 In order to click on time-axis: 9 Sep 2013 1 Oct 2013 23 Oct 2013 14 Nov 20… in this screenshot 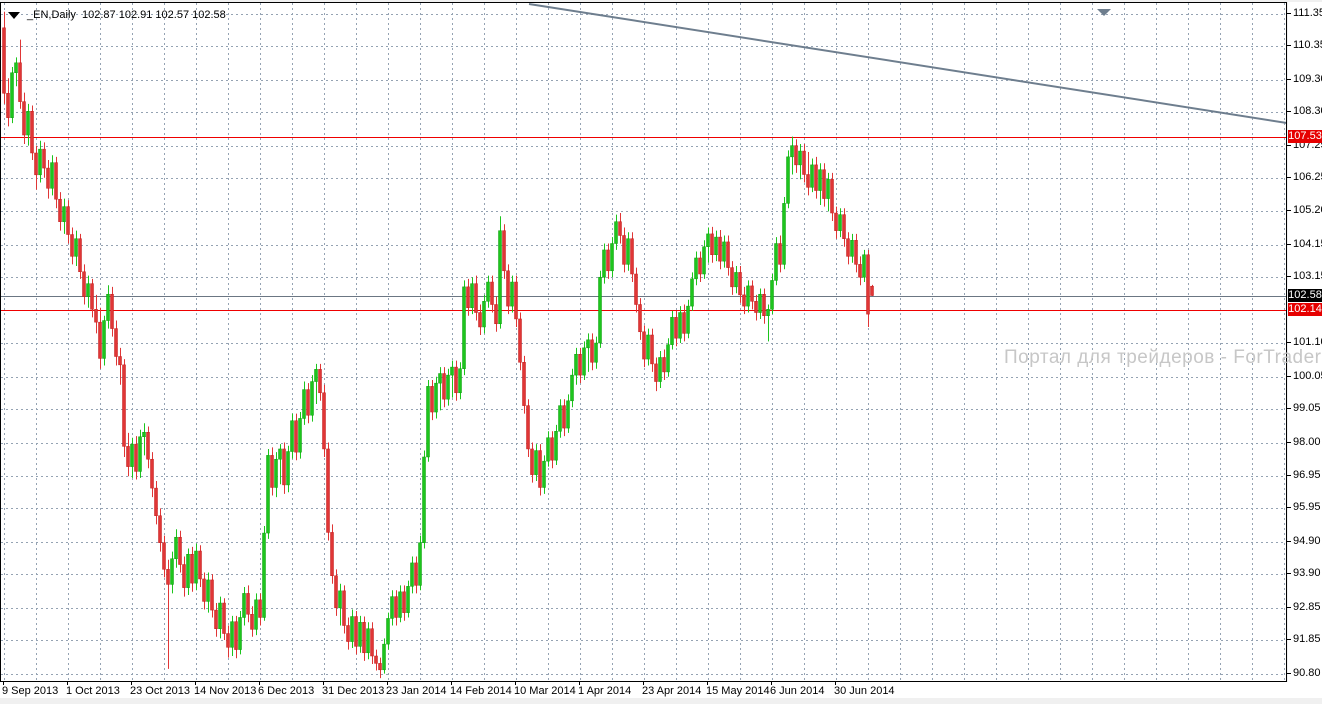, I will do `click(661, 690)`.